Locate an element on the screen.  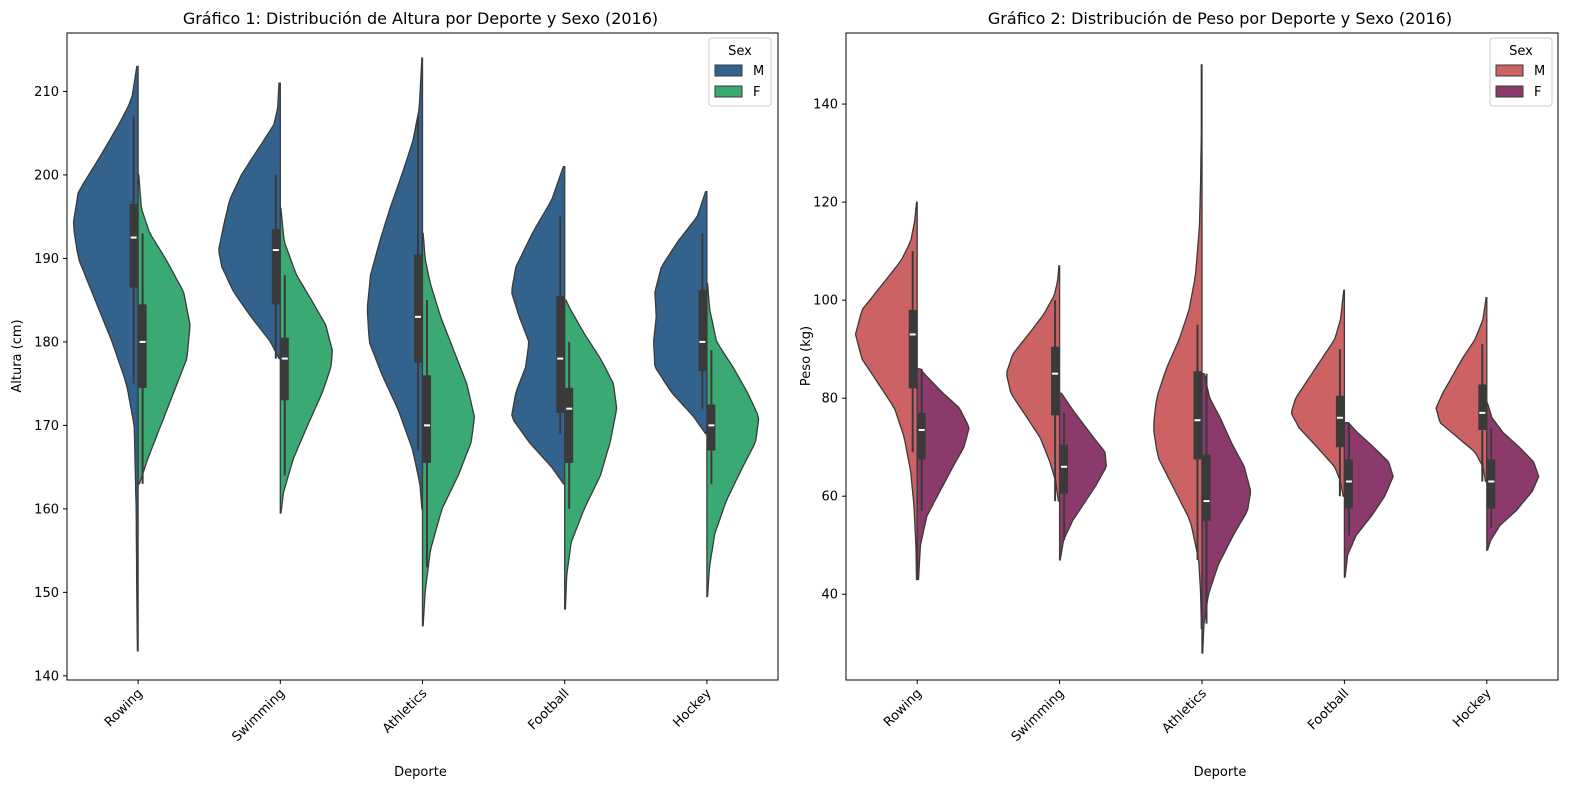
y-tick-label: 200 is located at coordinates (46, 175).